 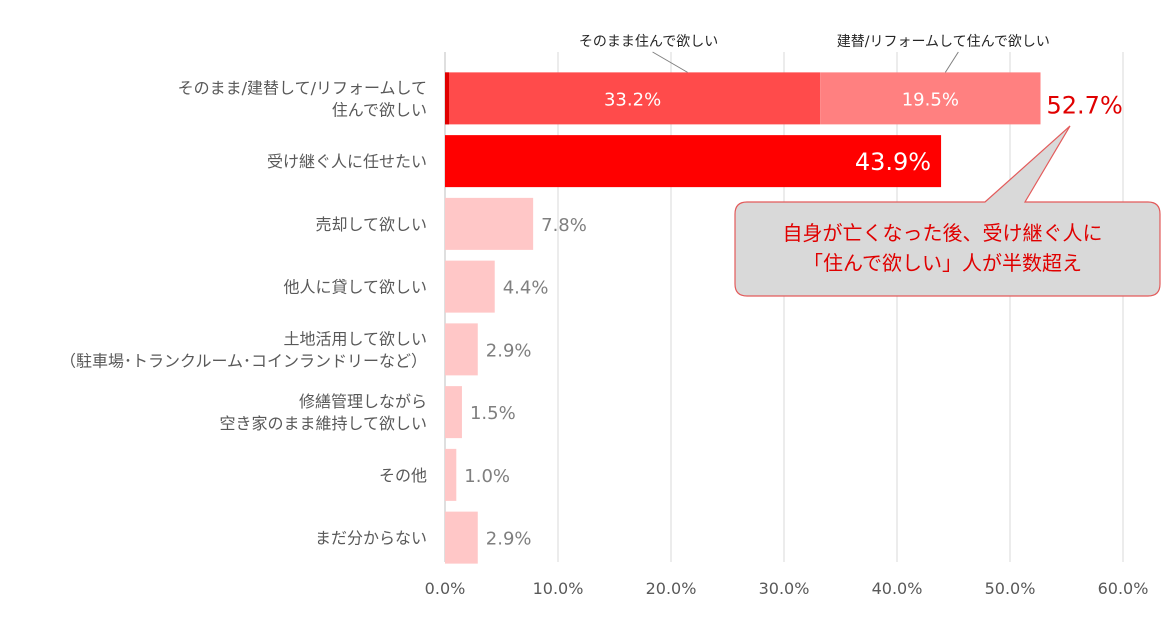 I want to click on bar-value-label: 7.8%, so click(x=564, y=225).